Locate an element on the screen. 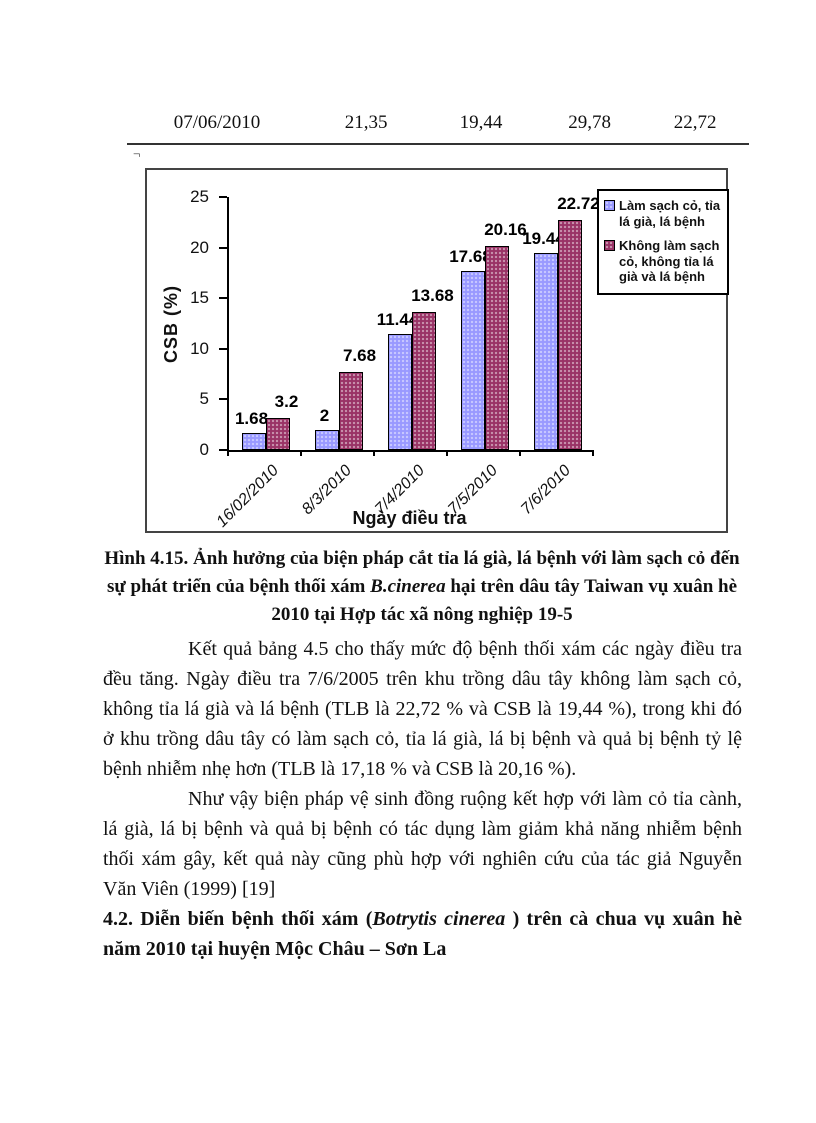 Image resolution: width=816 pixels, height=1123 pixels. caption-species-name: B.cinerea is located at coordinates (408, 586).